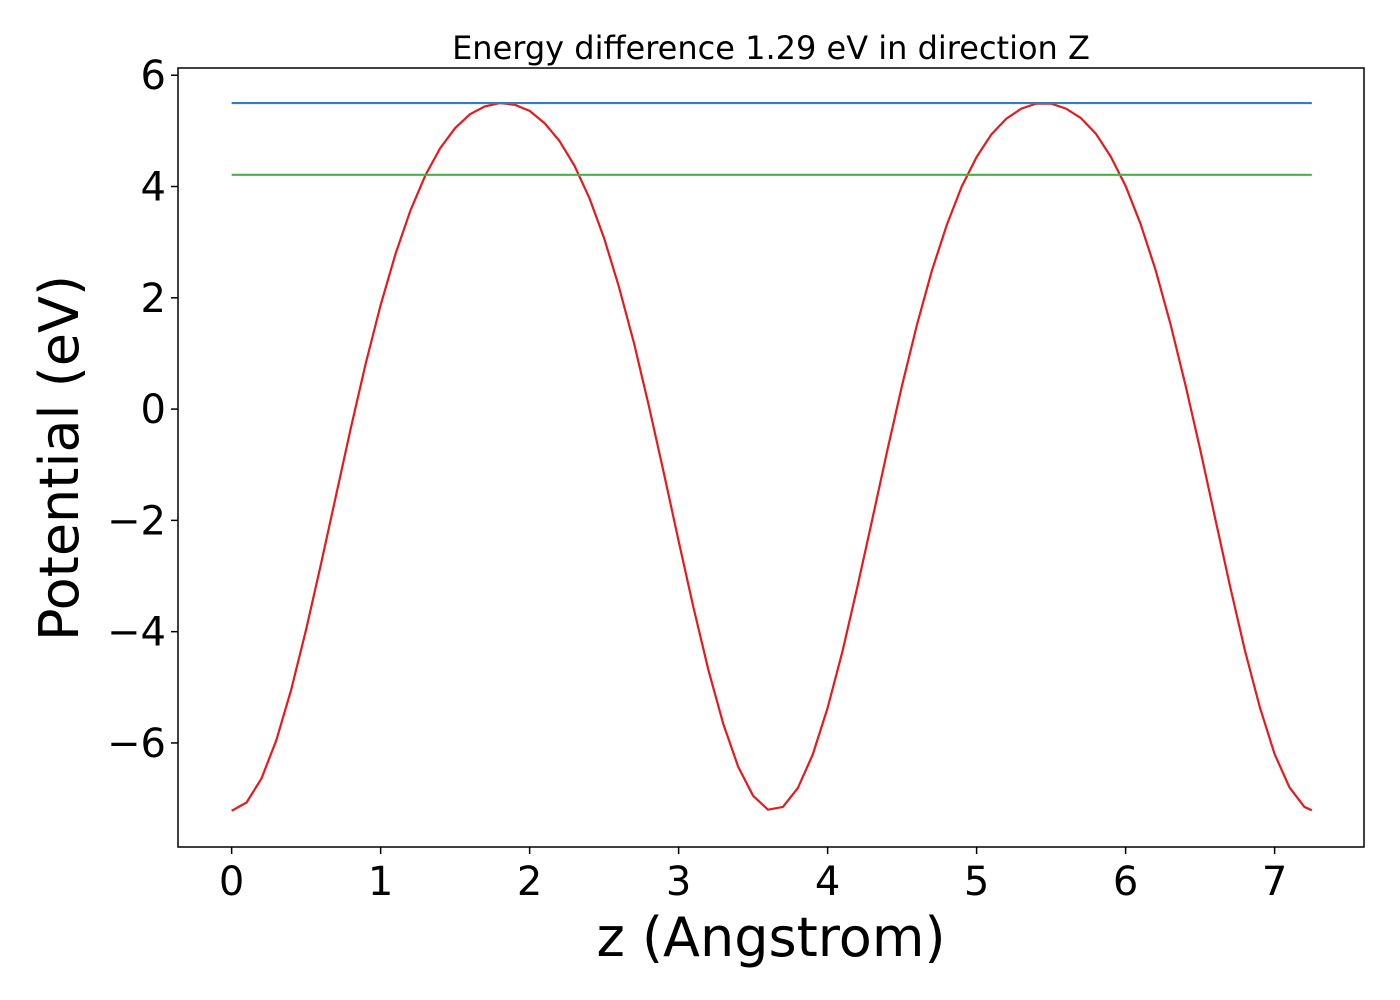 This screenshot has height=1000, width=1400. What do you see at coordinates (380, 882) in the screenshot?
I see `x-tick-label: 1` at bounding box center [380, 882].